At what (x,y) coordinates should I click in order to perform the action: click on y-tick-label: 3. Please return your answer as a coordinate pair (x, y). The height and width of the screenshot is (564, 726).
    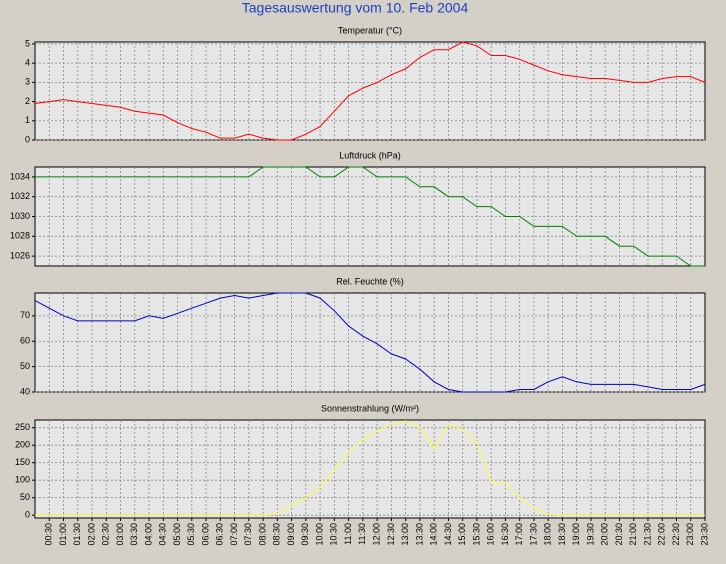
    Looking at the image, I should click on (27, 82).